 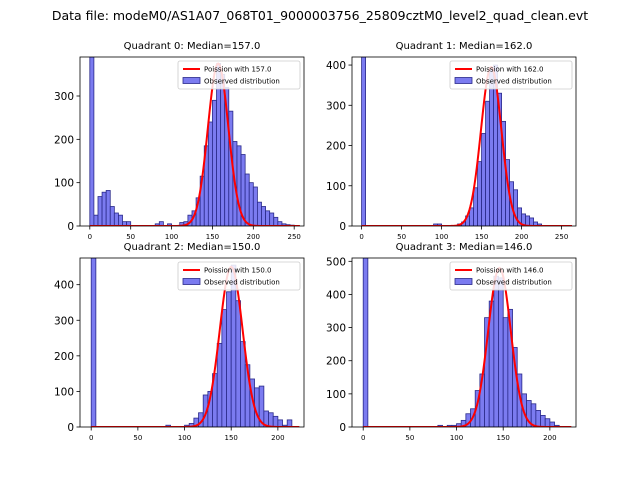 I want to click on legend-label-poisson: Poission with 157.0, so click(x=238, y=70).